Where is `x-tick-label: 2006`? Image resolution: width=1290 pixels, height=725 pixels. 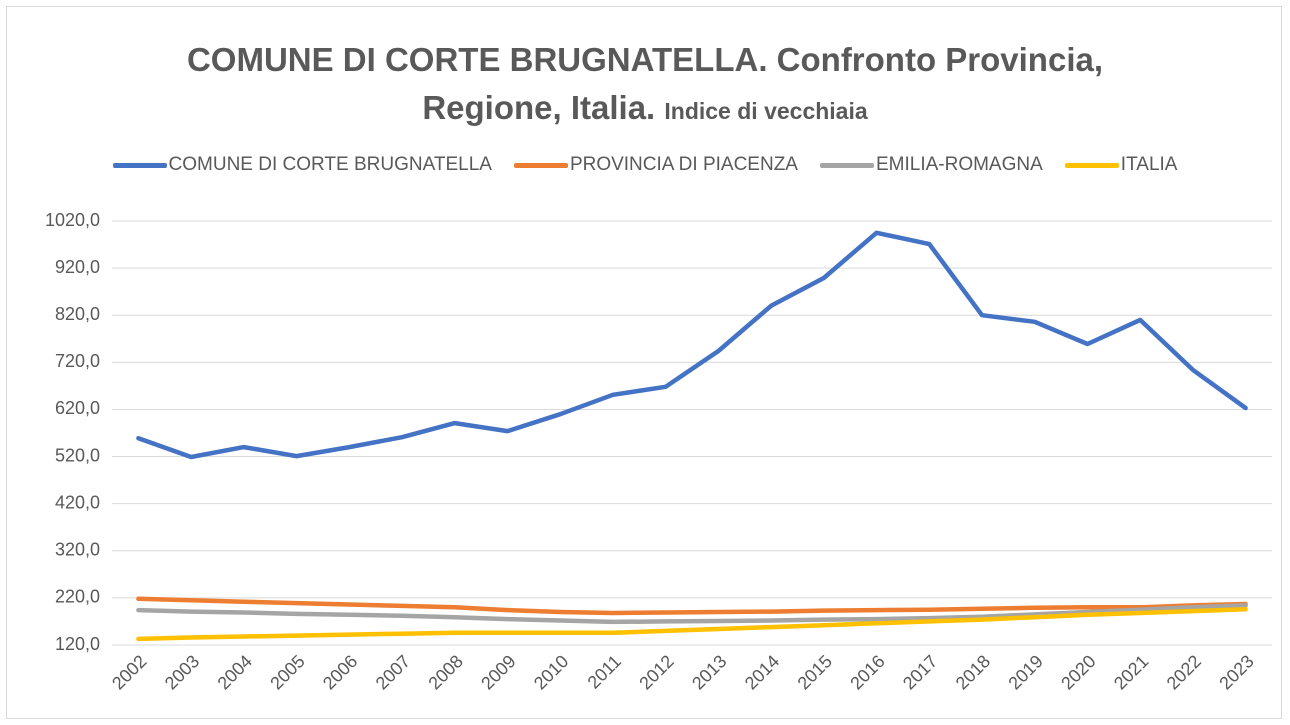
x-tick-label: 2006 is located at coordinates (340, 672).